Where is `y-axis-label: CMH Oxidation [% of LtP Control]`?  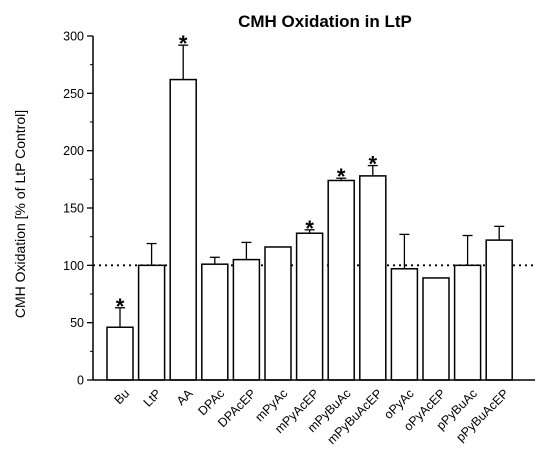
y-axis-label: CMH Oxidation [% of LtP Control] is located at coordinates (20, 214).